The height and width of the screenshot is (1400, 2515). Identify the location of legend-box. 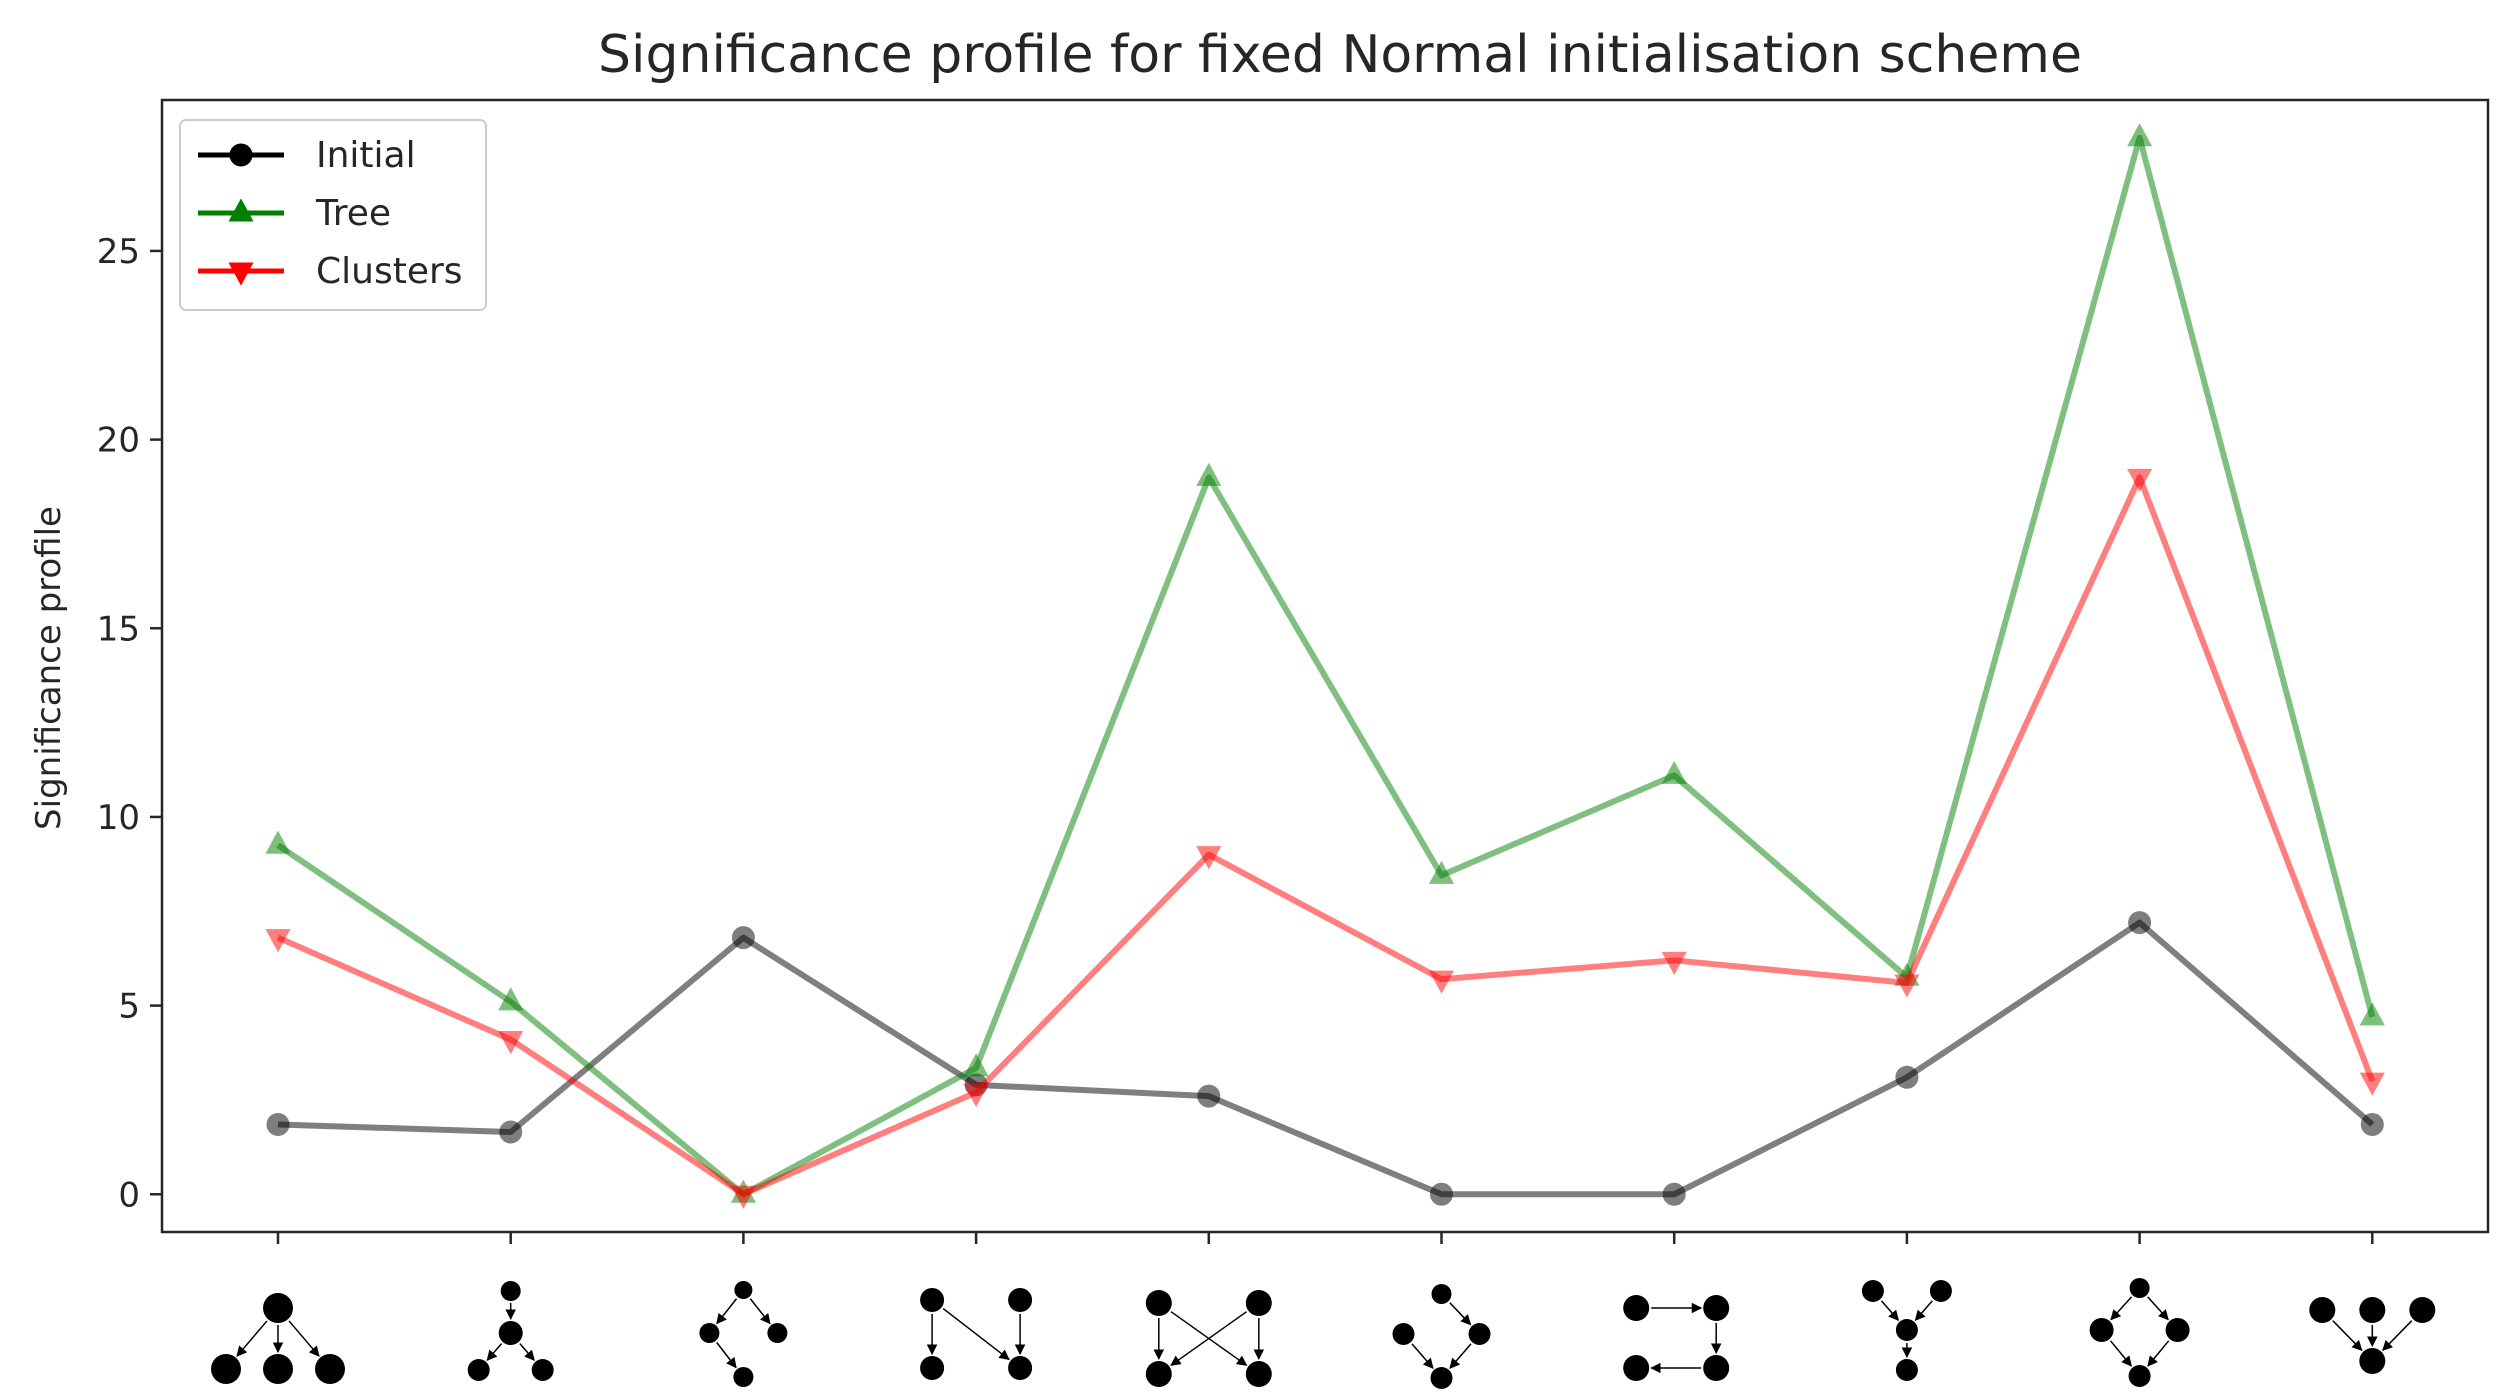
(333, 215).